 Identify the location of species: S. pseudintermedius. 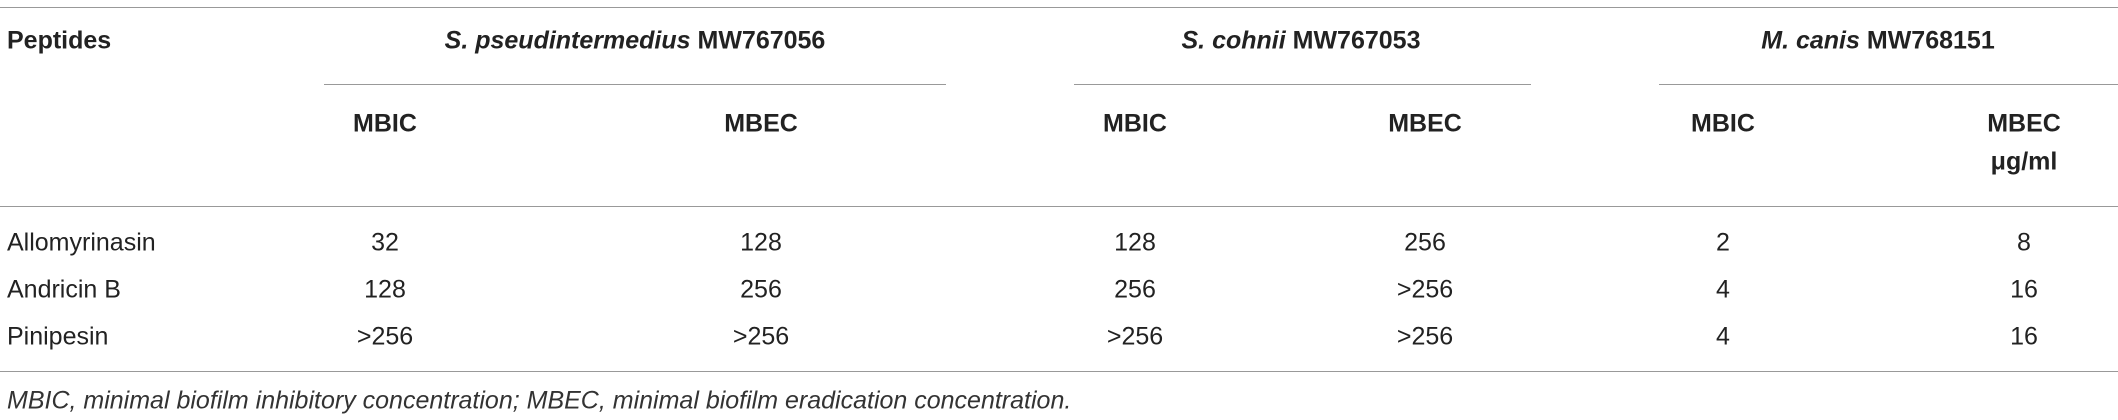
(567, 40).